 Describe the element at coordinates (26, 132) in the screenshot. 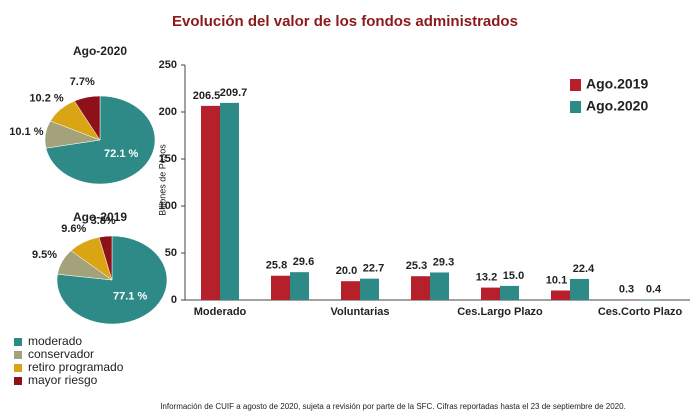

I see `value-label: 10.1 %` at that location.